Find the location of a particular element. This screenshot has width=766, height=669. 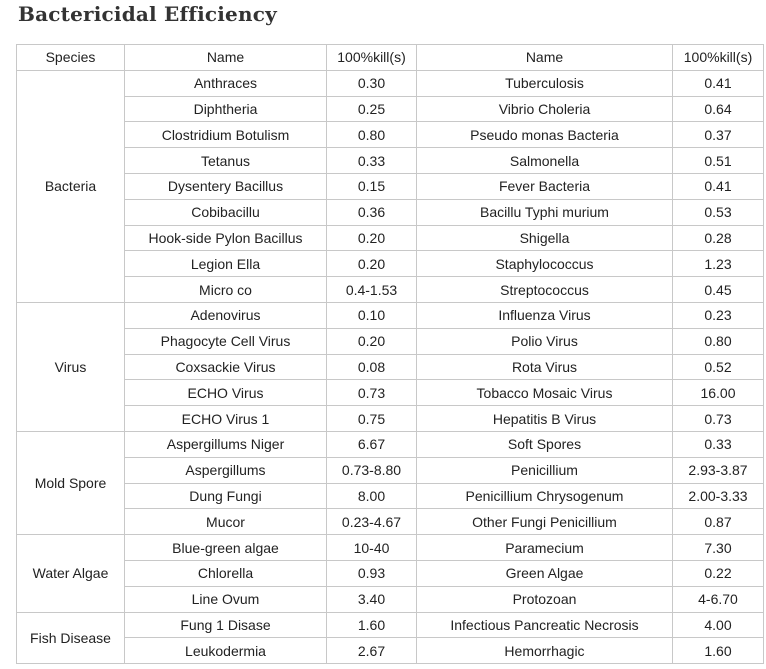

header-species: Species is located at coordinates (70, 57).